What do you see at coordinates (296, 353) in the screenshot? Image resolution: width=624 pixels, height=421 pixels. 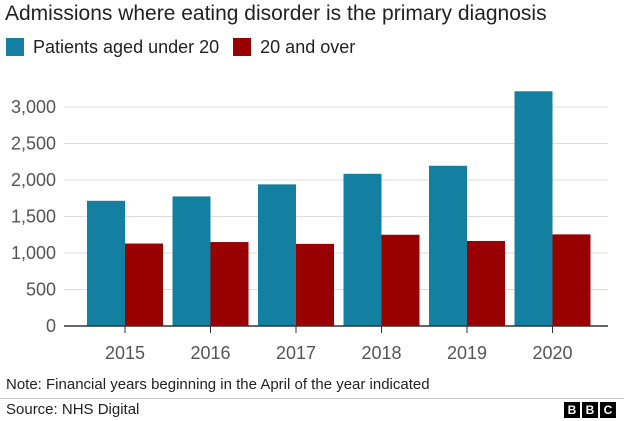 I see `x-tick-label: 2017` at bounding box center [296, 353].